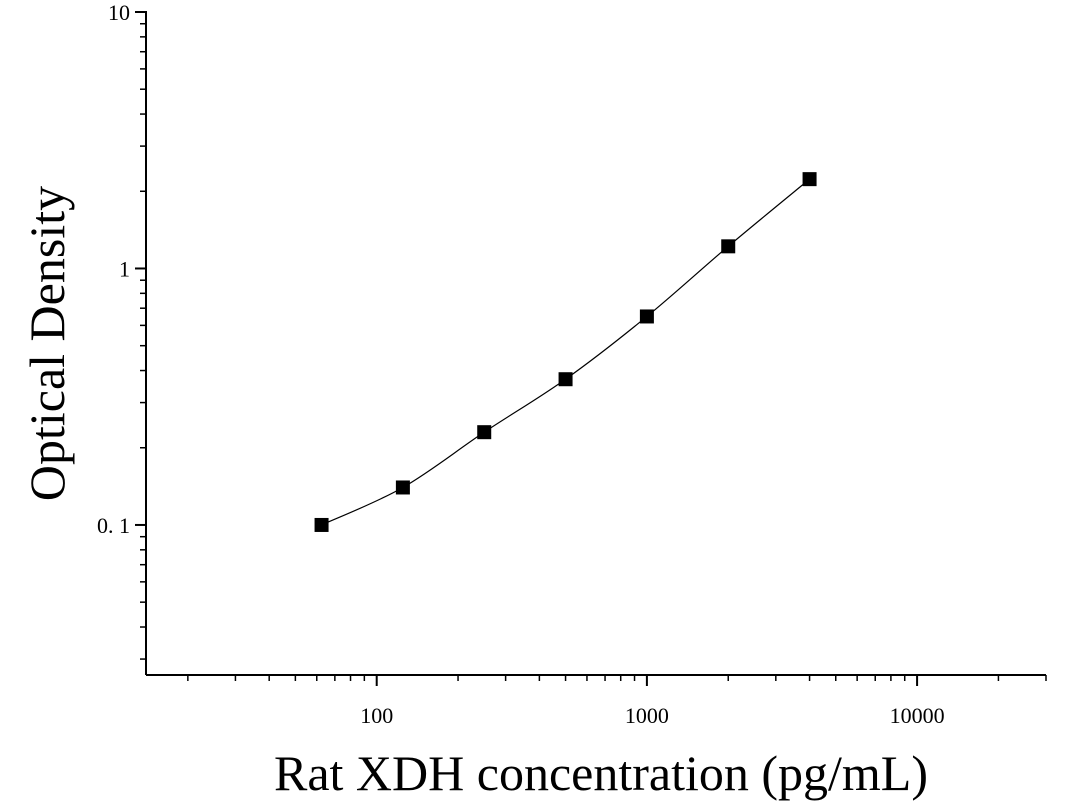 This screenshot has width=1072, height=809. Describe the element at coordinates (617, 680) in the screenshot. I see `x-ticks` at that location.